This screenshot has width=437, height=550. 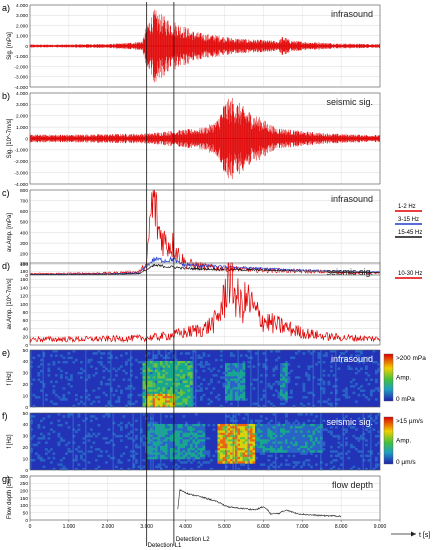 I want to click on y-tick-label: 180, so click(x=24, y=272).